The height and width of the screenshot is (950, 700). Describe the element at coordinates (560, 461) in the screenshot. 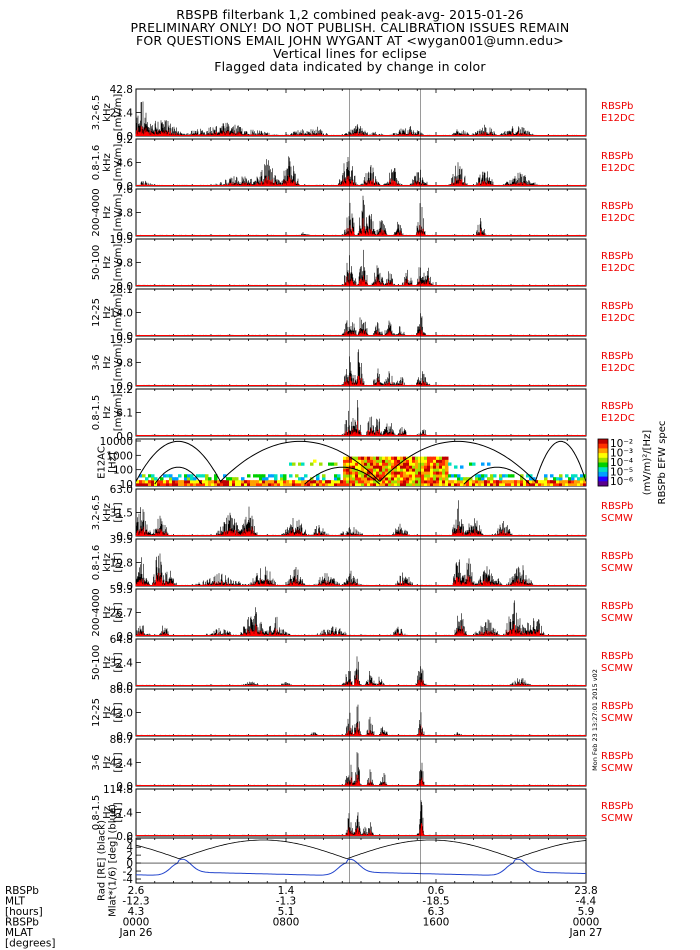

I see `spec-curve` at that location.